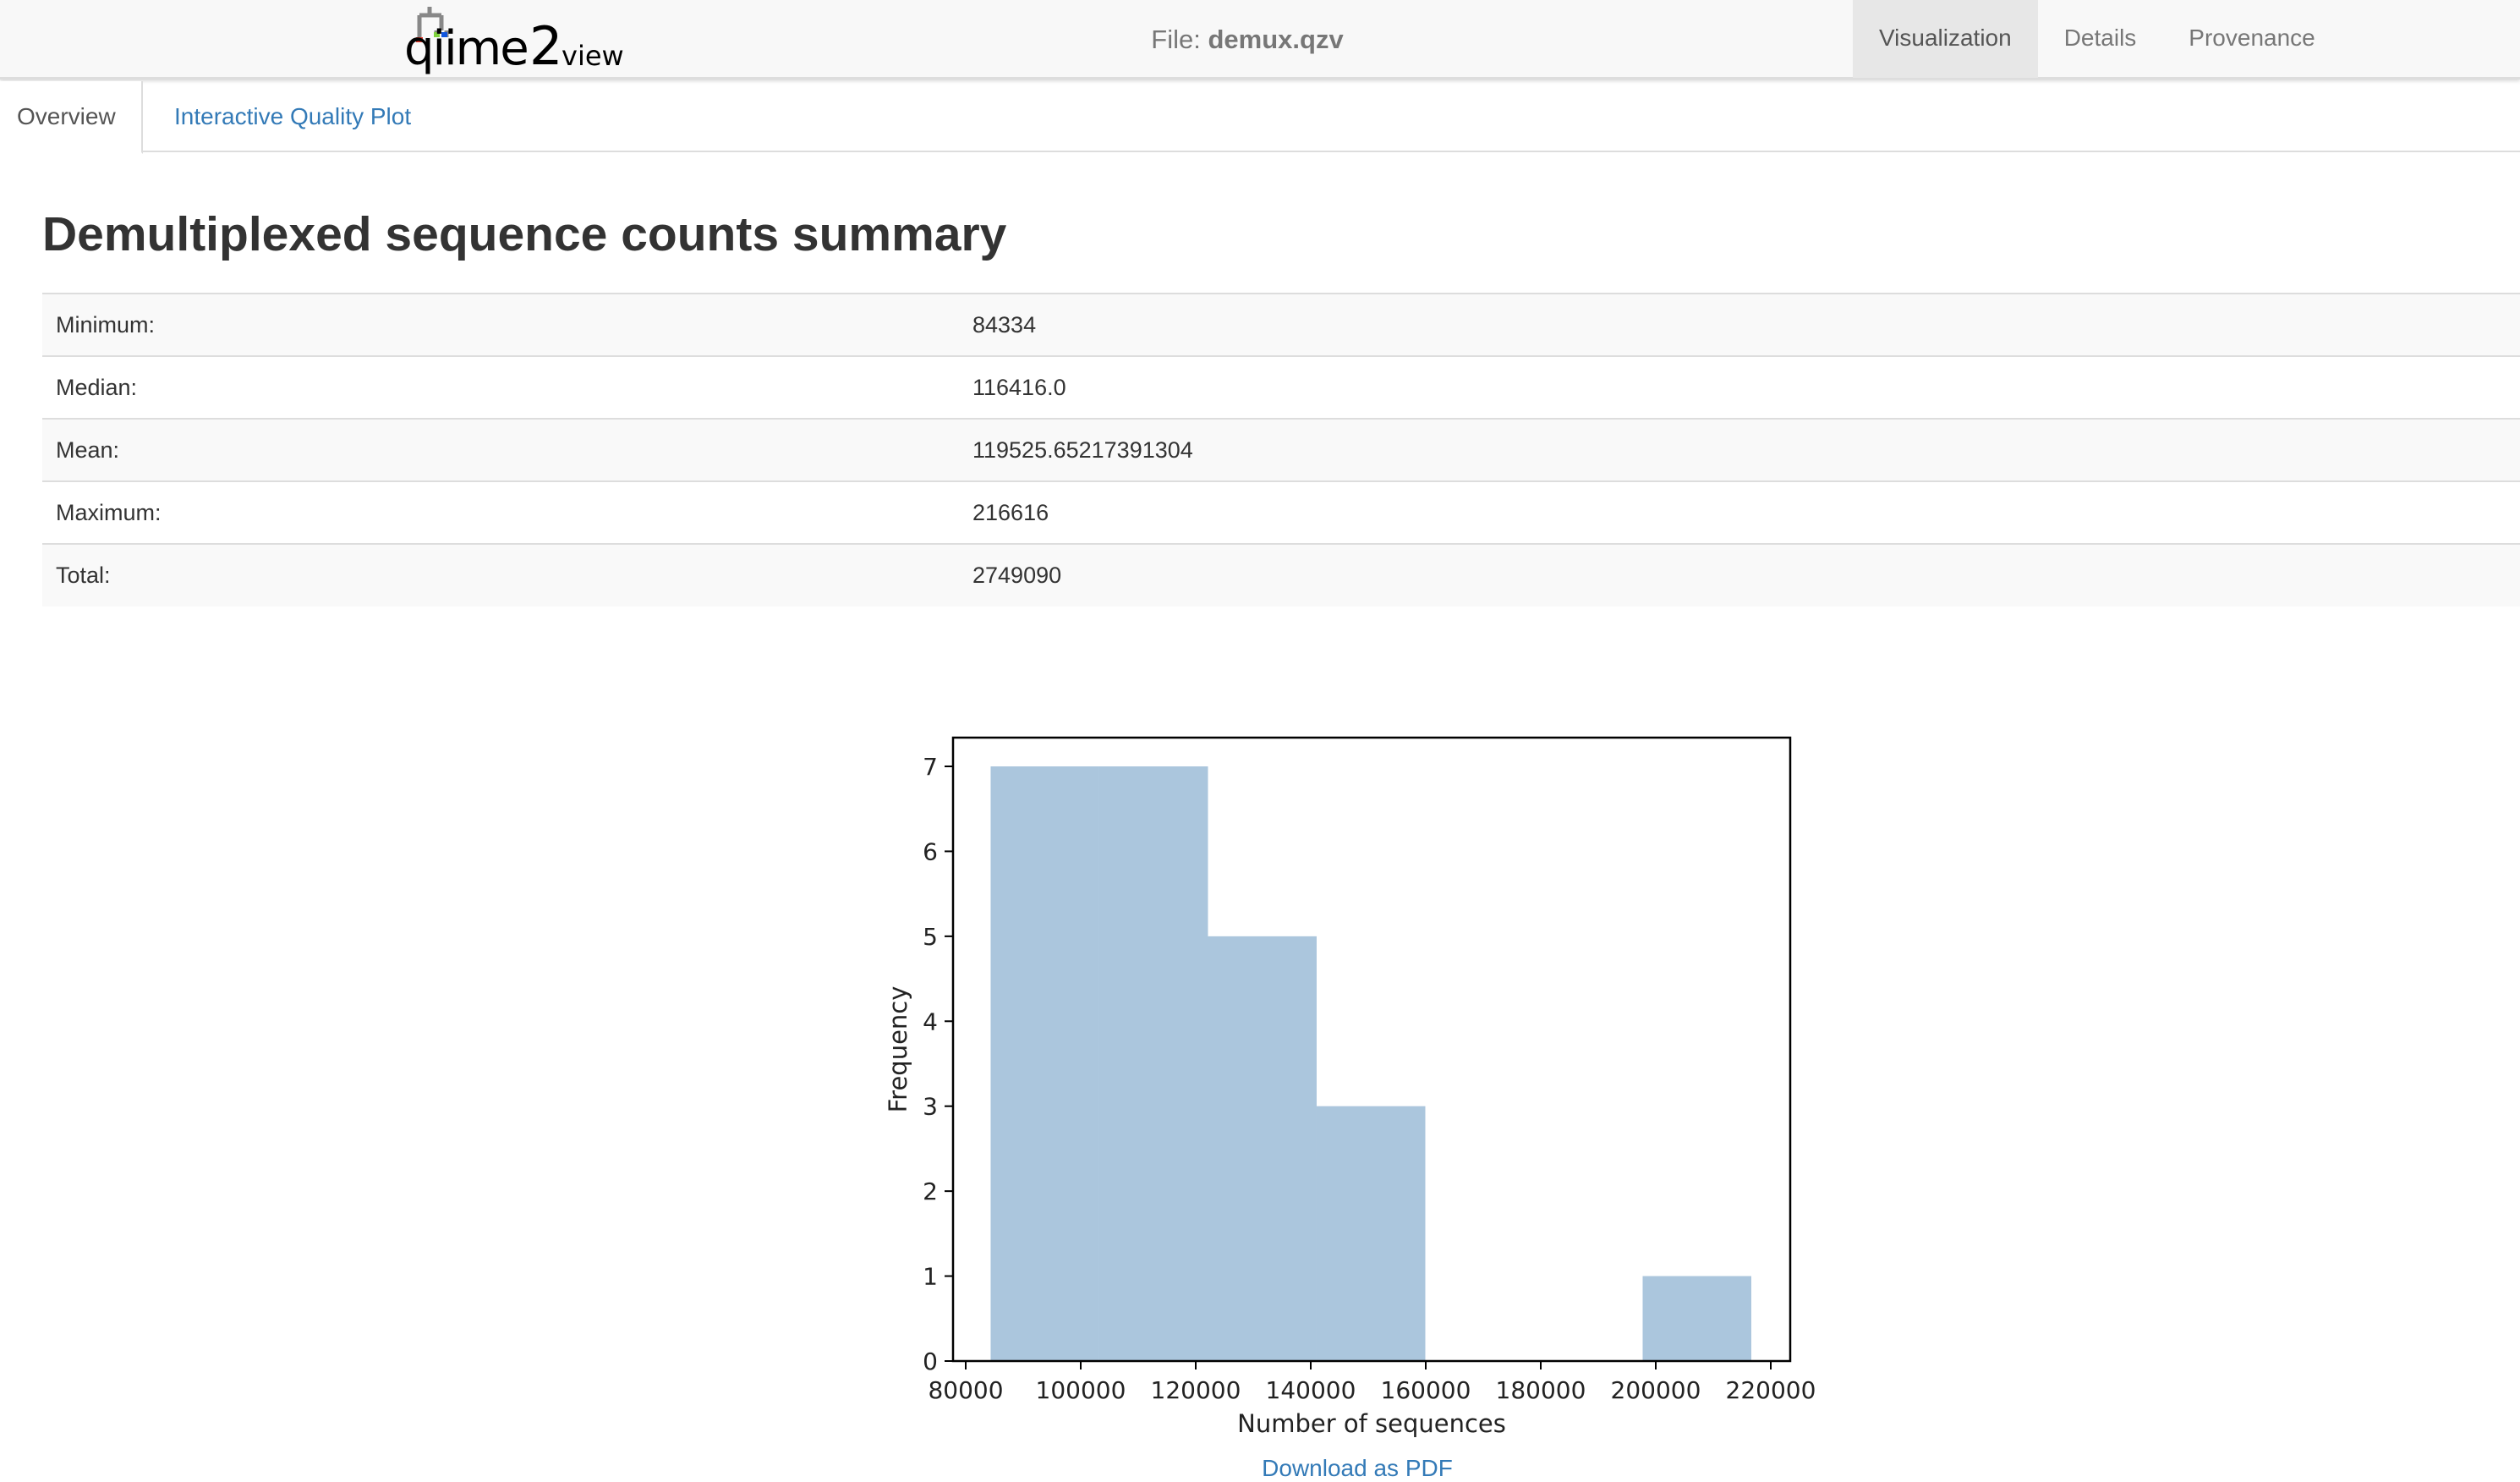  What do you see at coordinates (1371, 1423) in the screenshot?
I see `x-axis-label: Number of sequences` at bounding box center [1371, 1423].